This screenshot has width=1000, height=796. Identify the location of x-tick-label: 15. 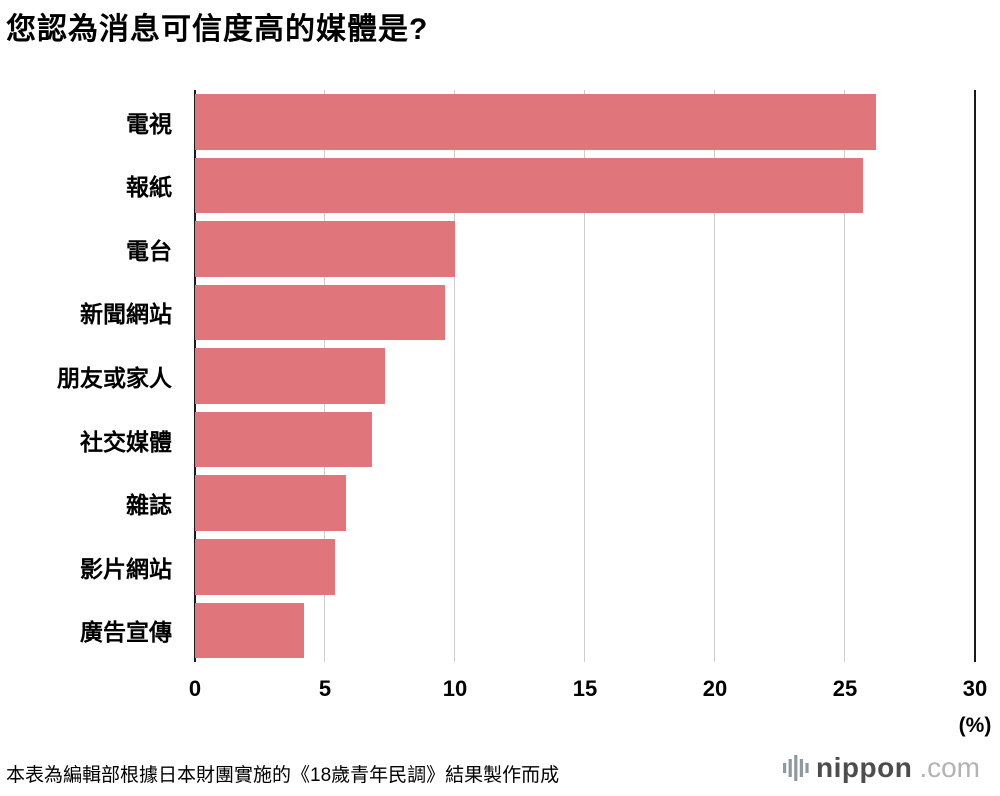
(585, 688).